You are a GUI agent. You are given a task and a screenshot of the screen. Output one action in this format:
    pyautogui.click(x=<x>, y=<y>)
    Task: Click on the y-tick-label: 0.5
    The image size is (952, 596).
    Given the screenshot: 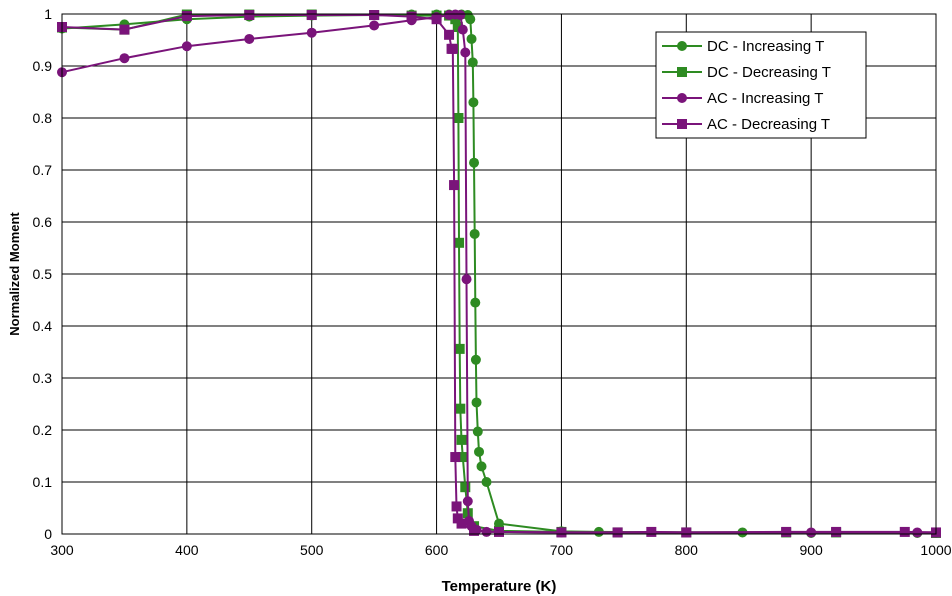 What is the action you would take?
    pyautogui.click(x=43, y=274)
    